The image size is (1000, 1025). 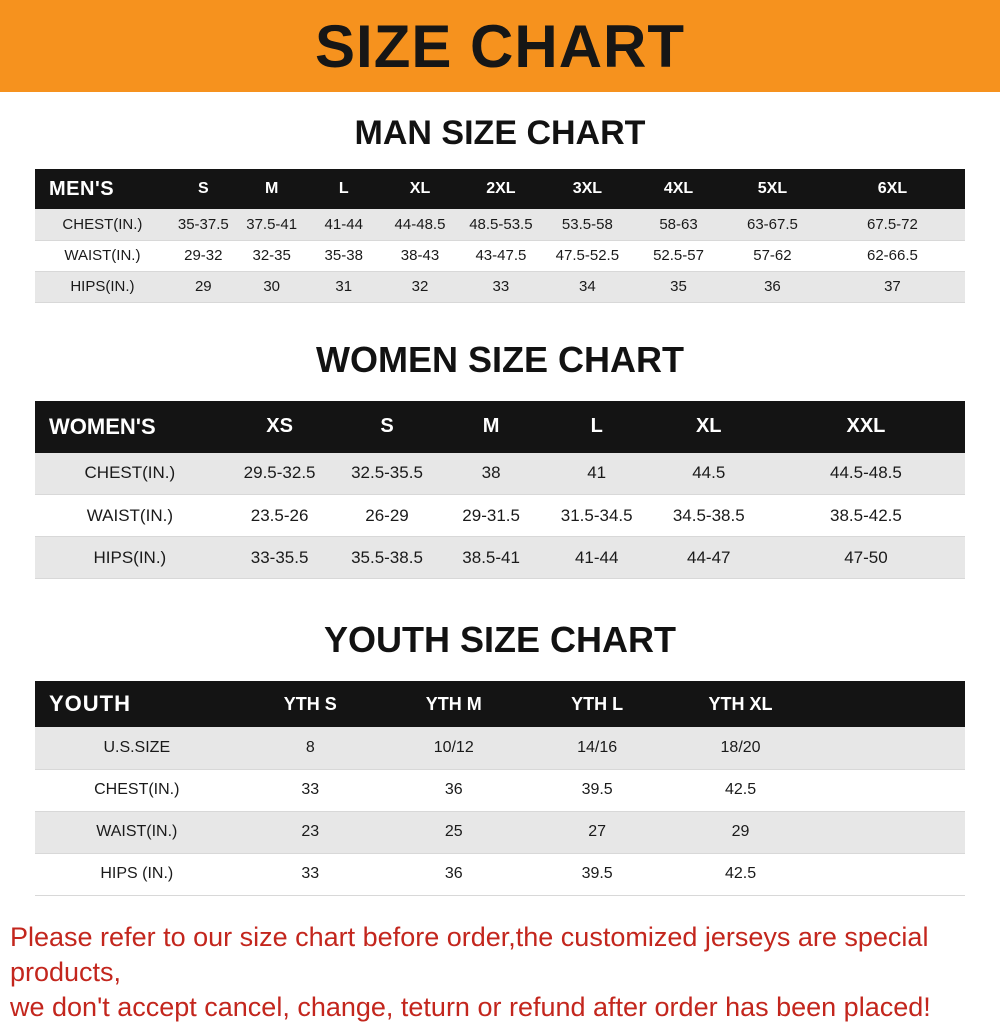 What do you see at coordinates (420, 256) in the screenshot?
I see `value-cell: 38-43` at bounding box center [420, 256].